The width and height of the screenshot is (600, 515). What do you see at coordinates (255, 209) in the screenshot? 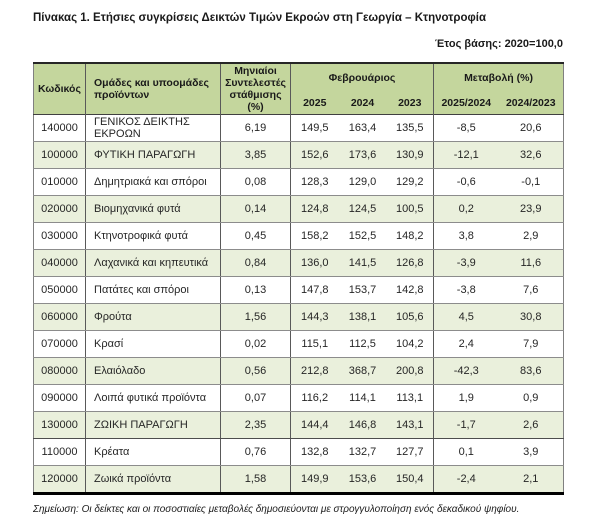
I see `cell-weight: 0,14` at bounding box center [255, 209].